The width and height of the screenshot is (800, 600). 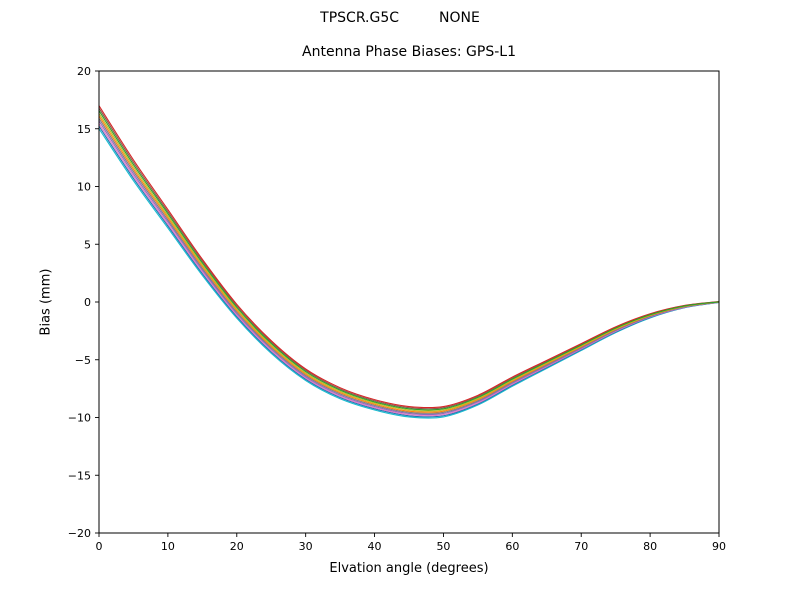 What do you see at coordinates (87, 302) in the screenshot?
I see `y-tick-label: 0` at bounding box center [87, 302].